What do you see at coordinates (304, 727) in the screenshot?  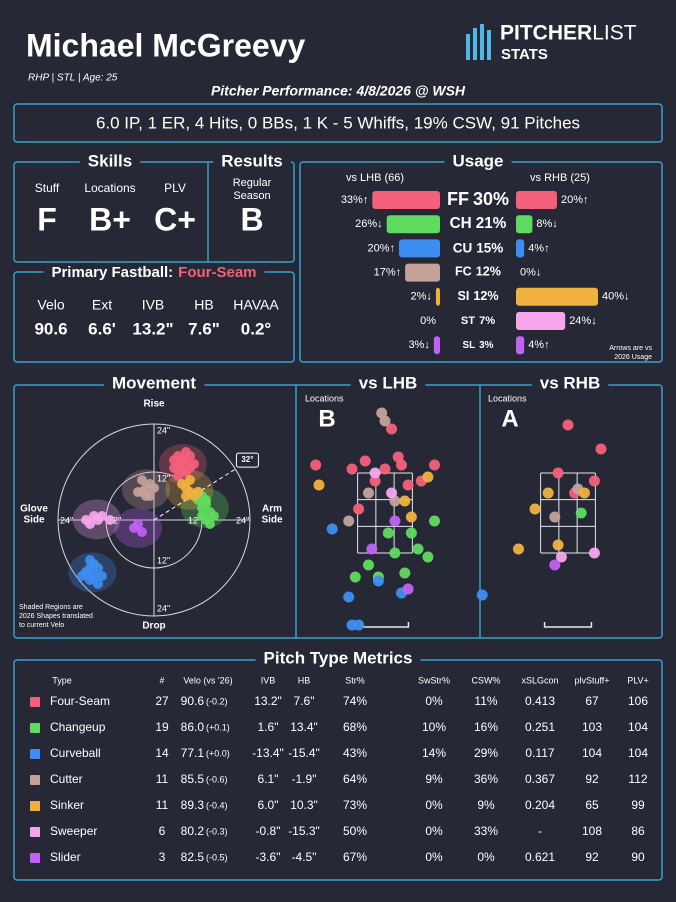 I see `metric-cell: 13.4"` at bounding box center [304, 727].